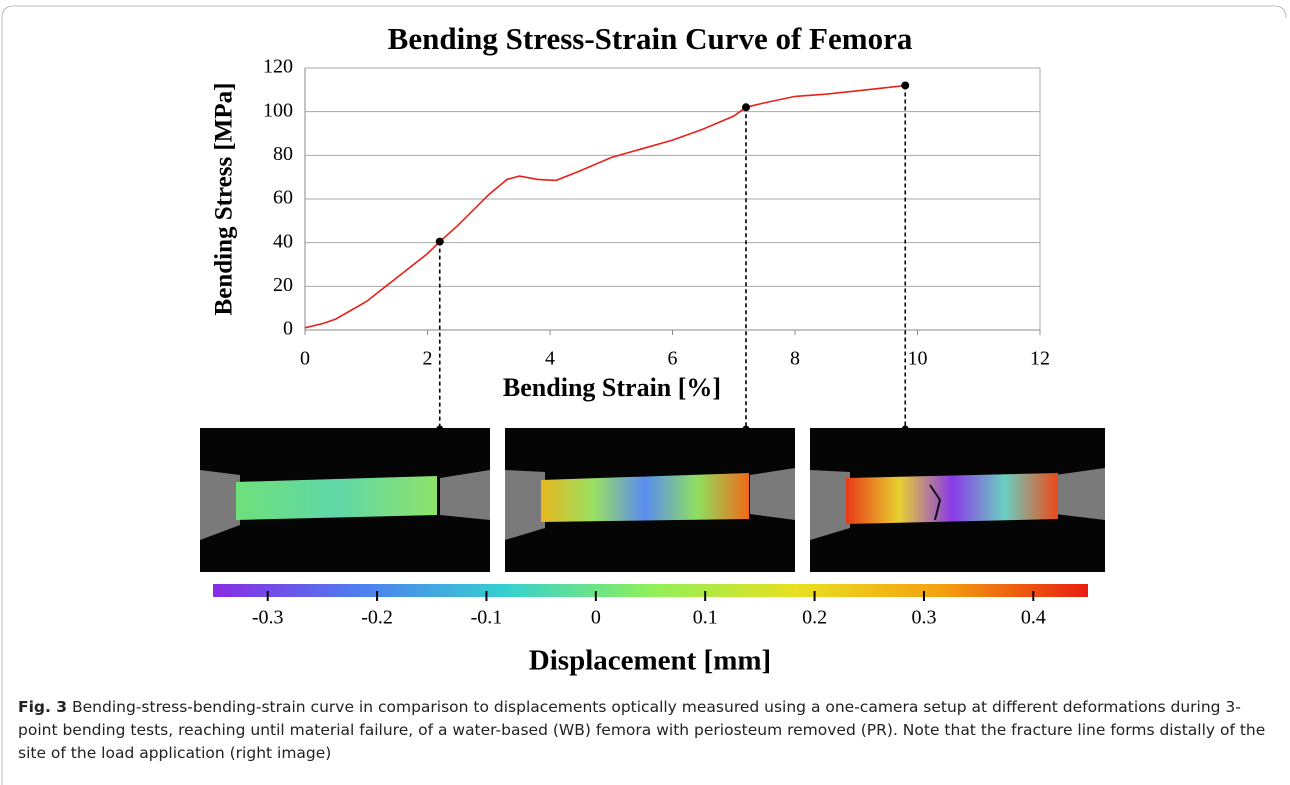  Describe the element at coordinates (650, 38) in the screenshot. I see `chart-title: Bending Stress-Strain Curve of Femora` at that location.